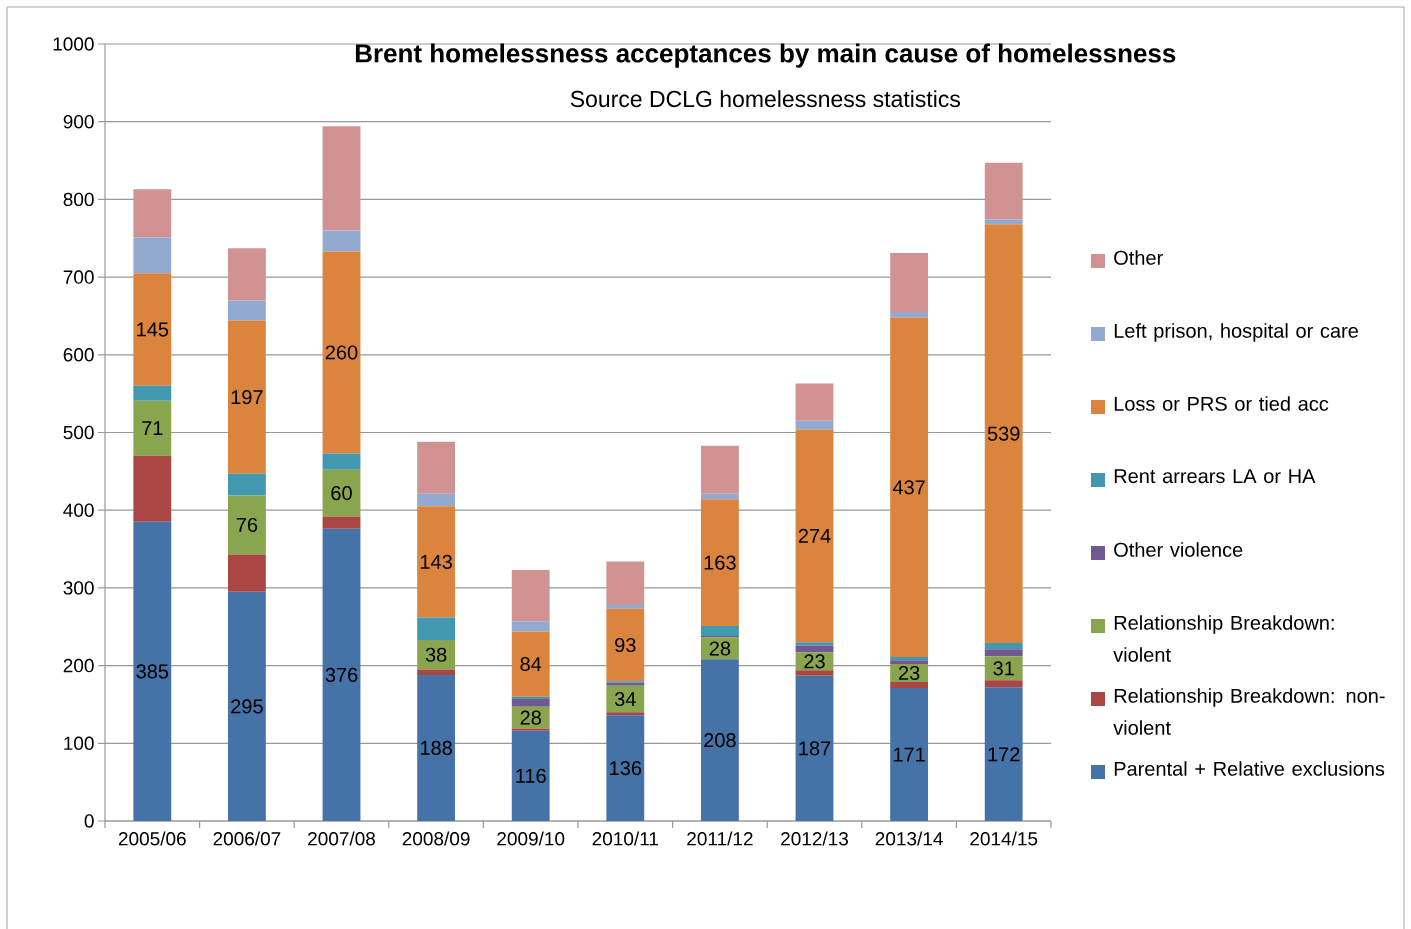  I want to click on x-tick-label: 2006/07, so click(247, 838).